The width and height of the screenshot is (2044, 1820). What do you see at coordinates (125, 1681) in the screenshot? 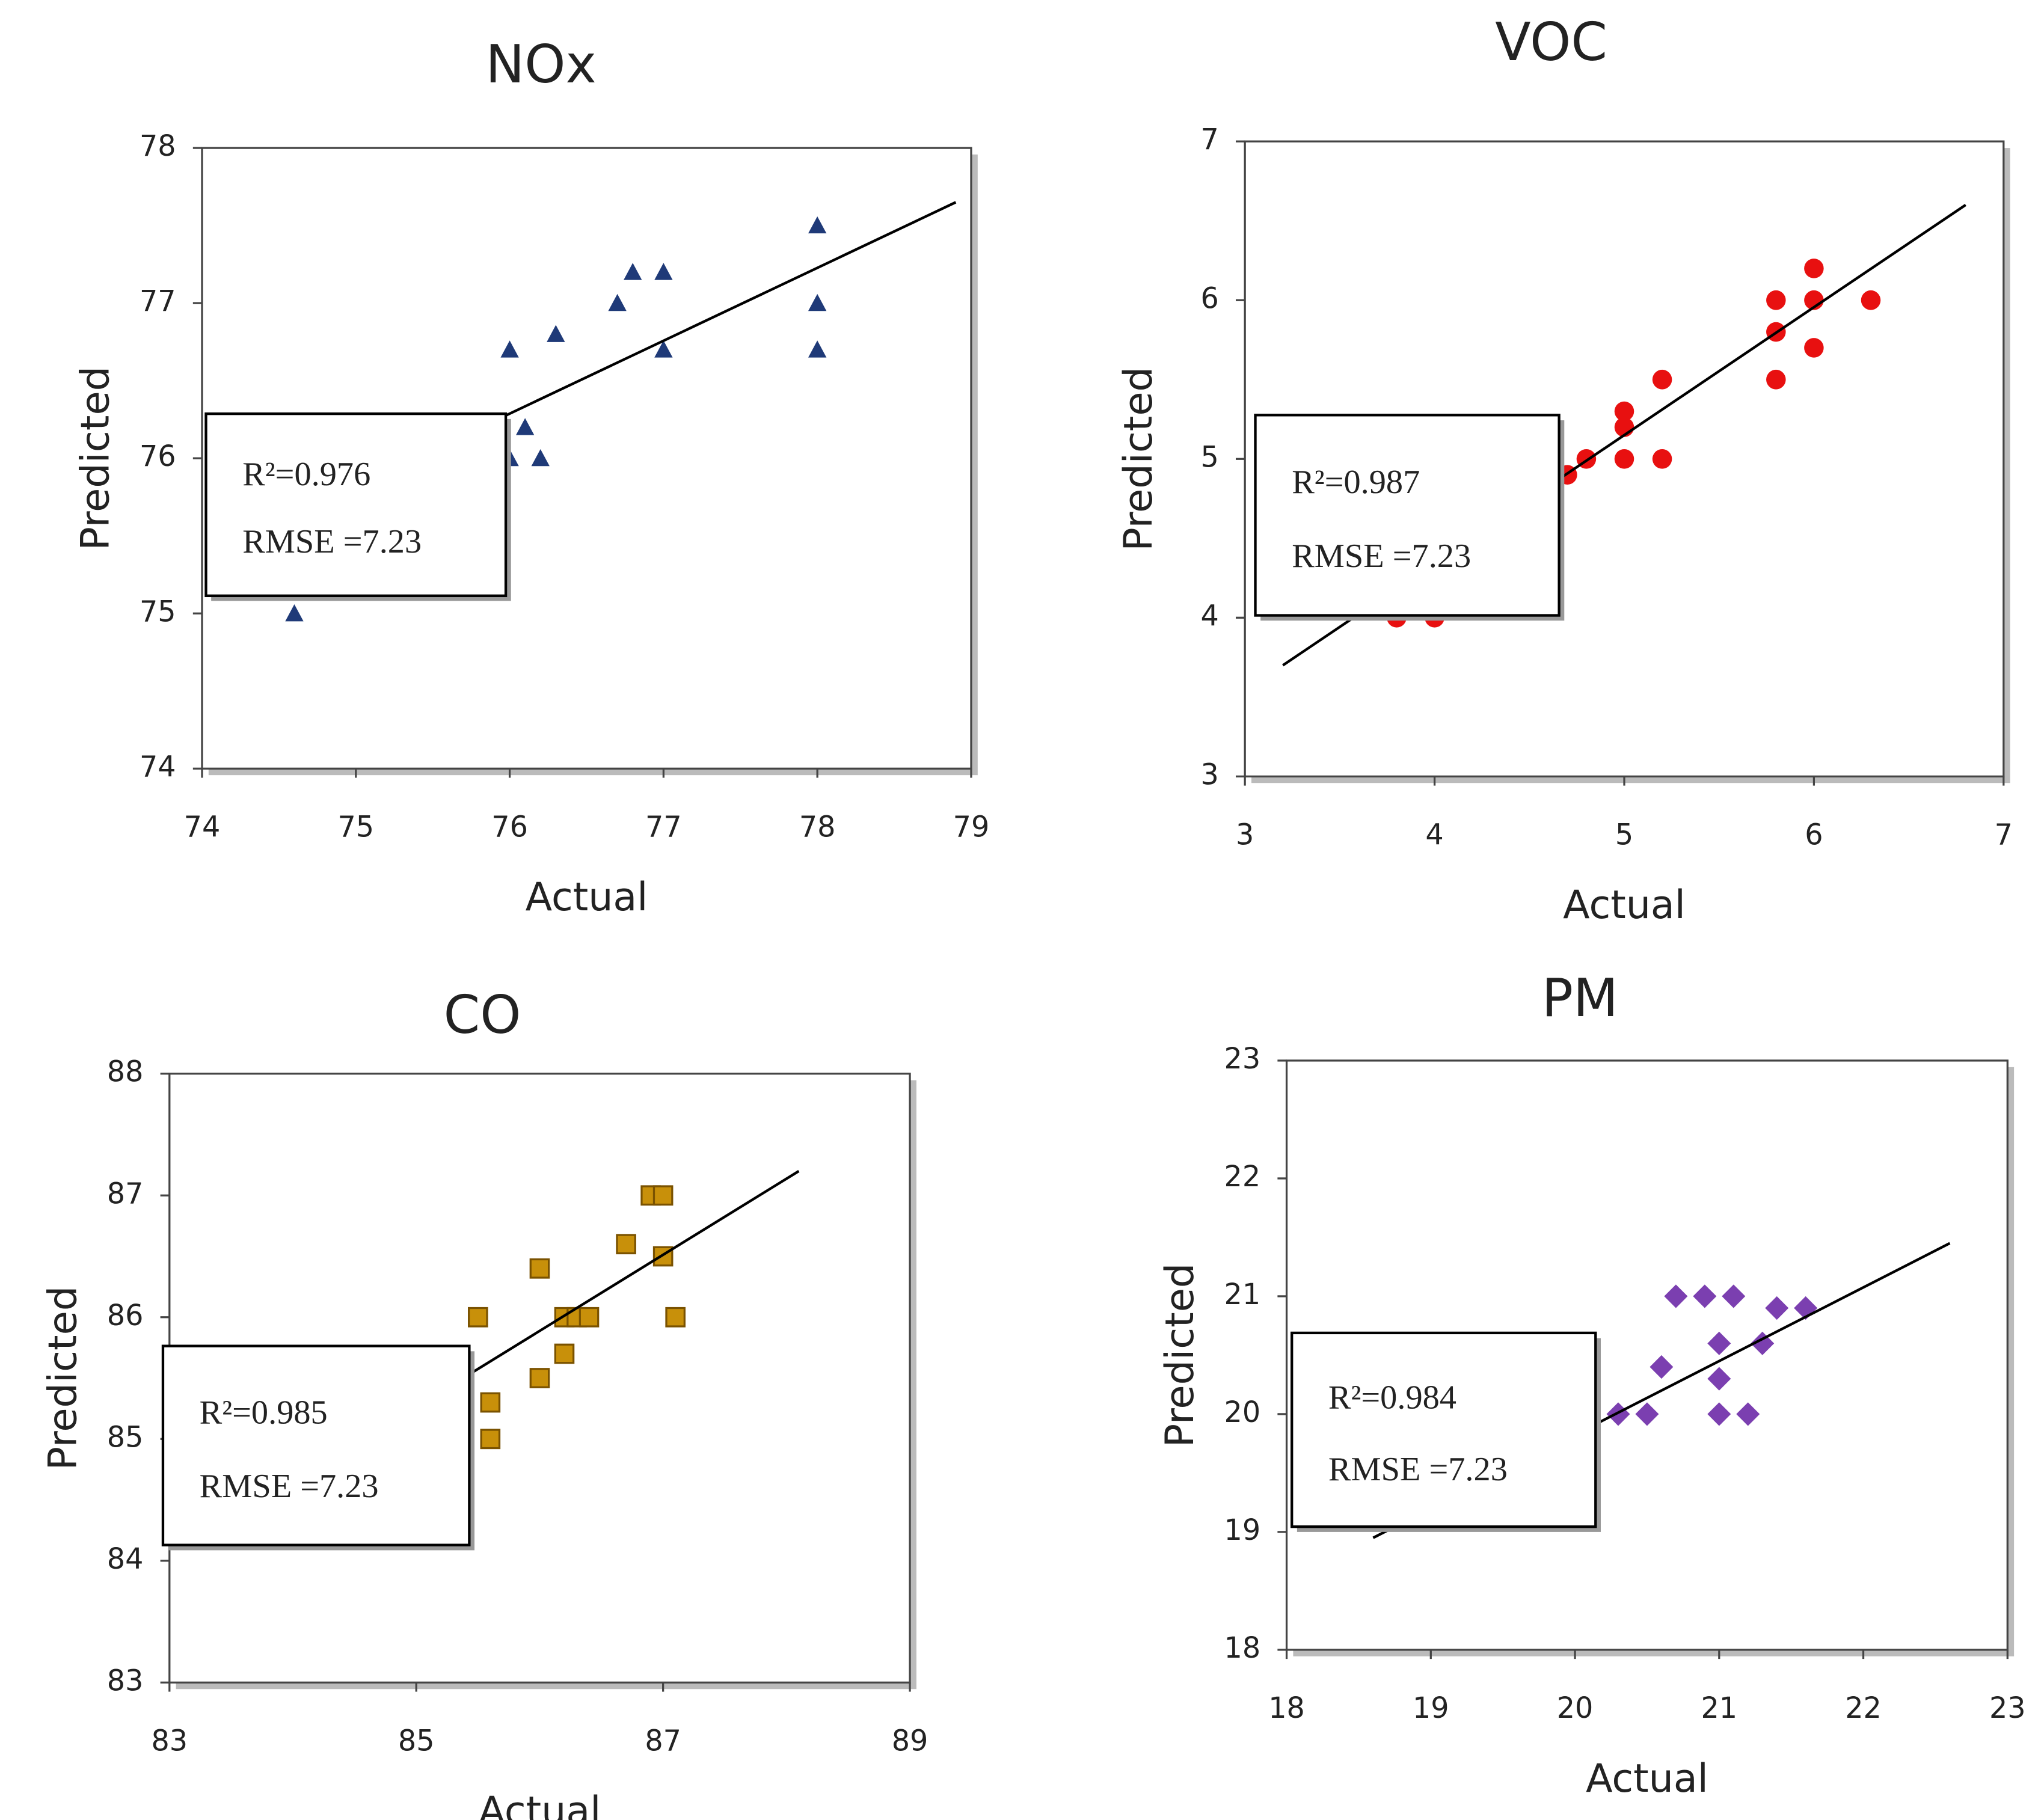
I see `y-tick-label: 83` at bounding box center [125, 1681].